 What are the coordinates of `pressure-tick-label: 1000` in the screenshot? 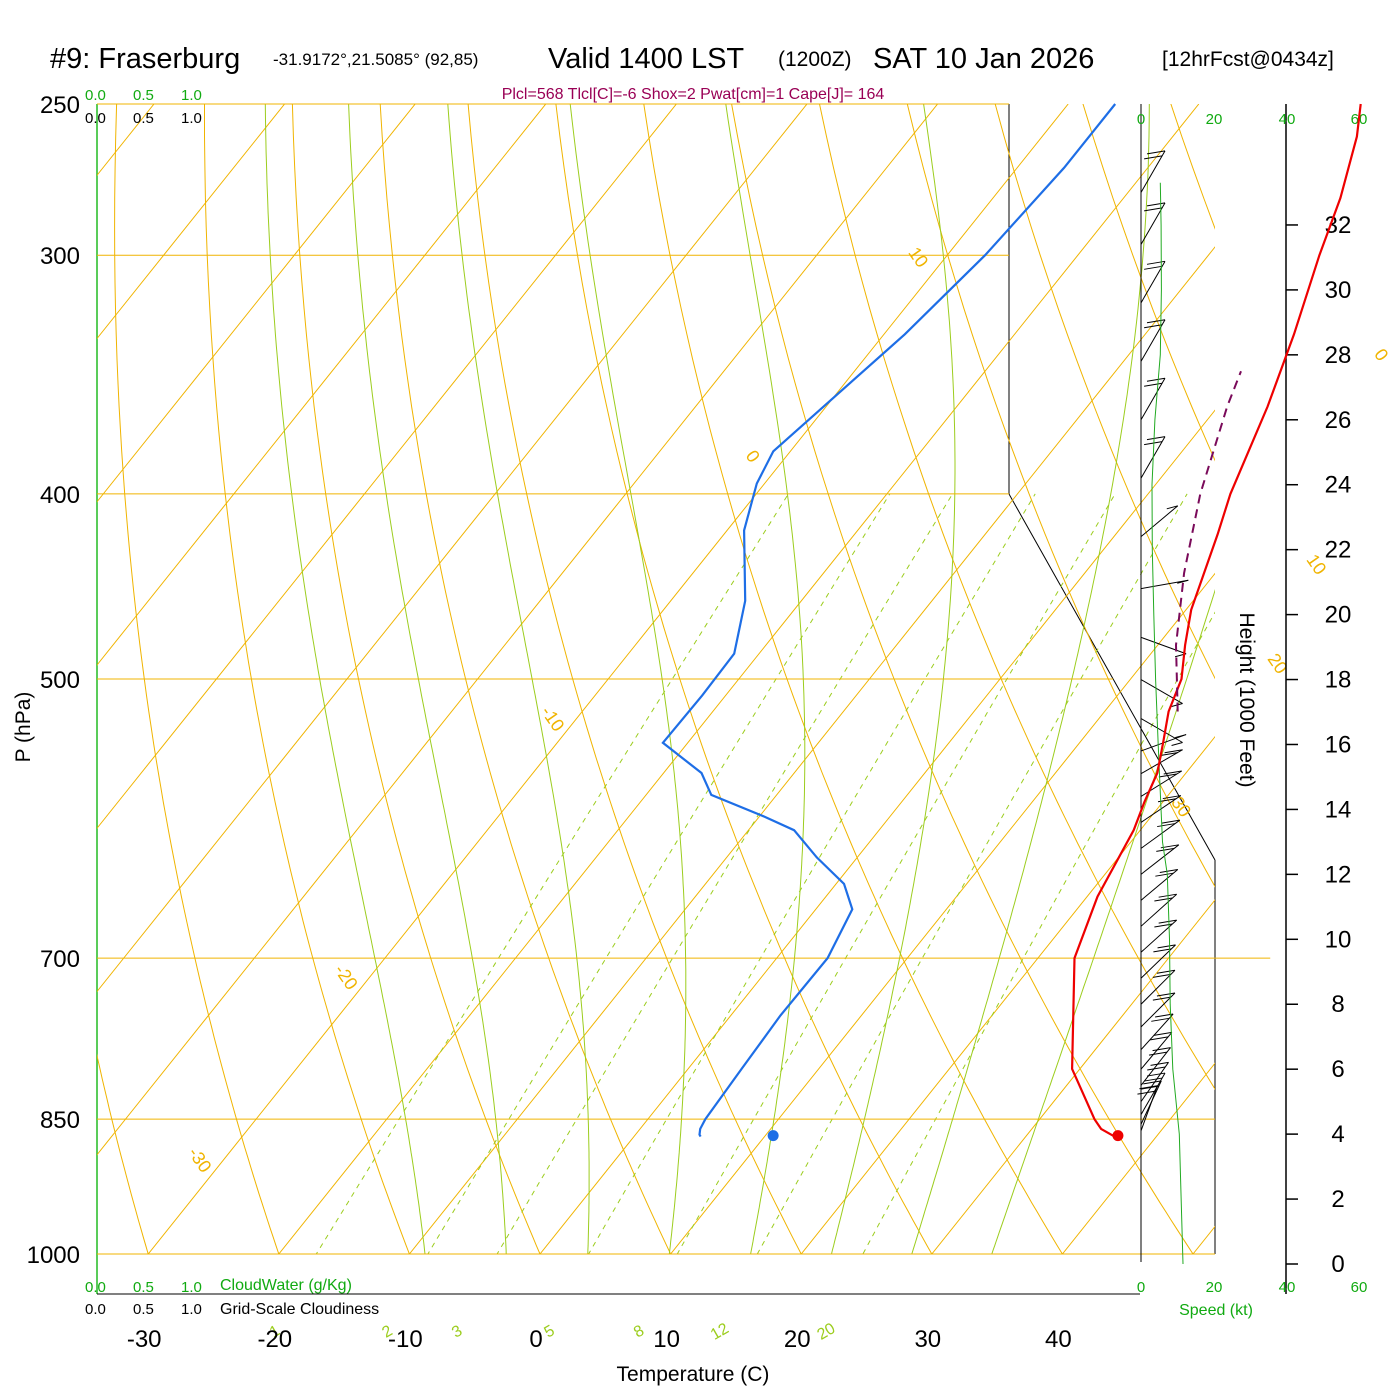 It's located at (53, 1255).